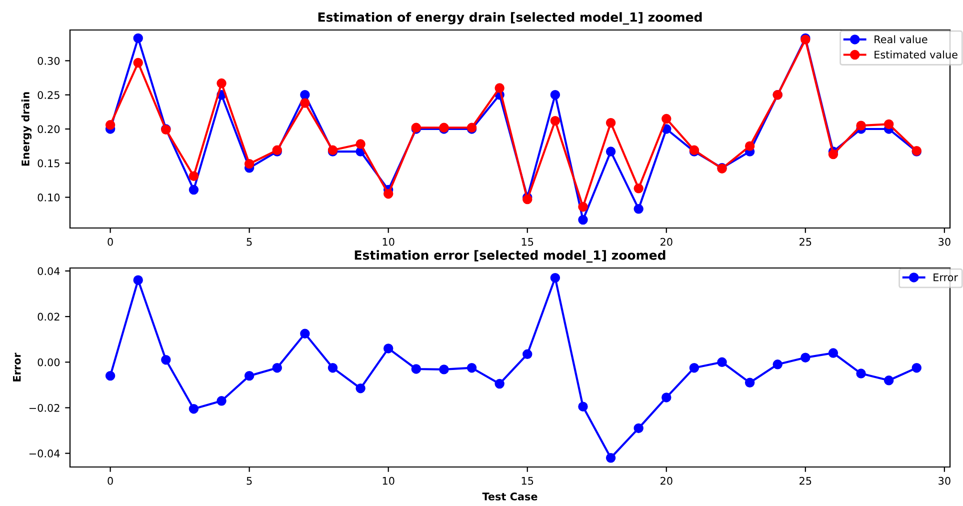  Describe the element at coordinates (17, 367) in the screenshot. I see `y-axis-title: Error` at that location.